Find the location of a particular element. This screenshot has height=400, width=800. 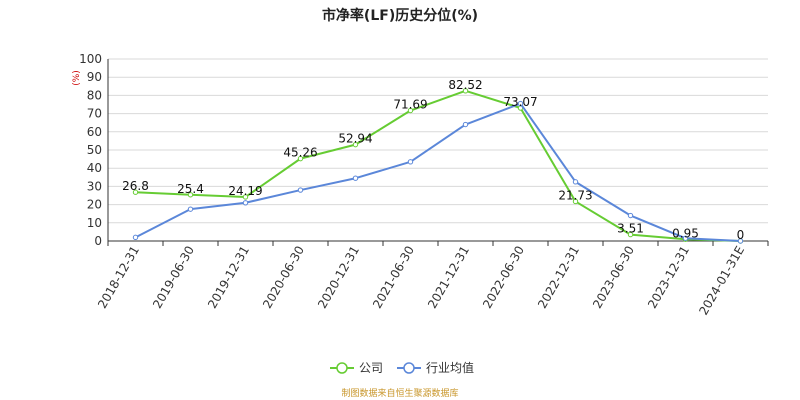

data-label-2: 24.19 is located at coordinates (245, 191).